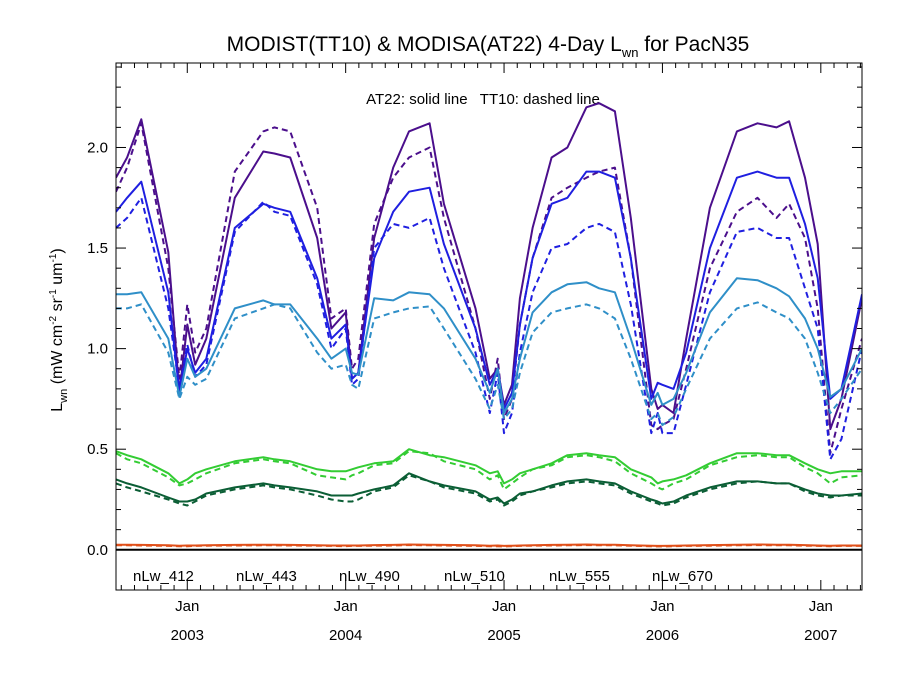  I want to click on y-tick-label: 0.5, so click(97, 449).